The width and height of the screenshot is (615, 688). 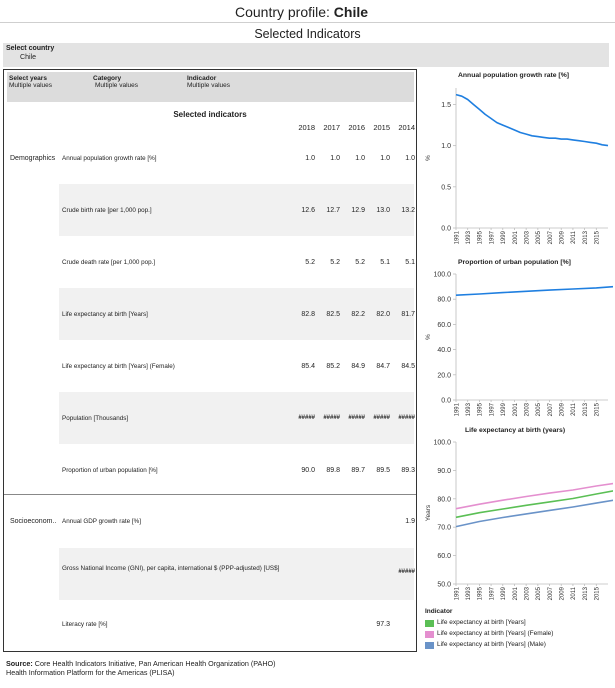 I want to click on table-cell: 13.0, so click(x=383, y=210).